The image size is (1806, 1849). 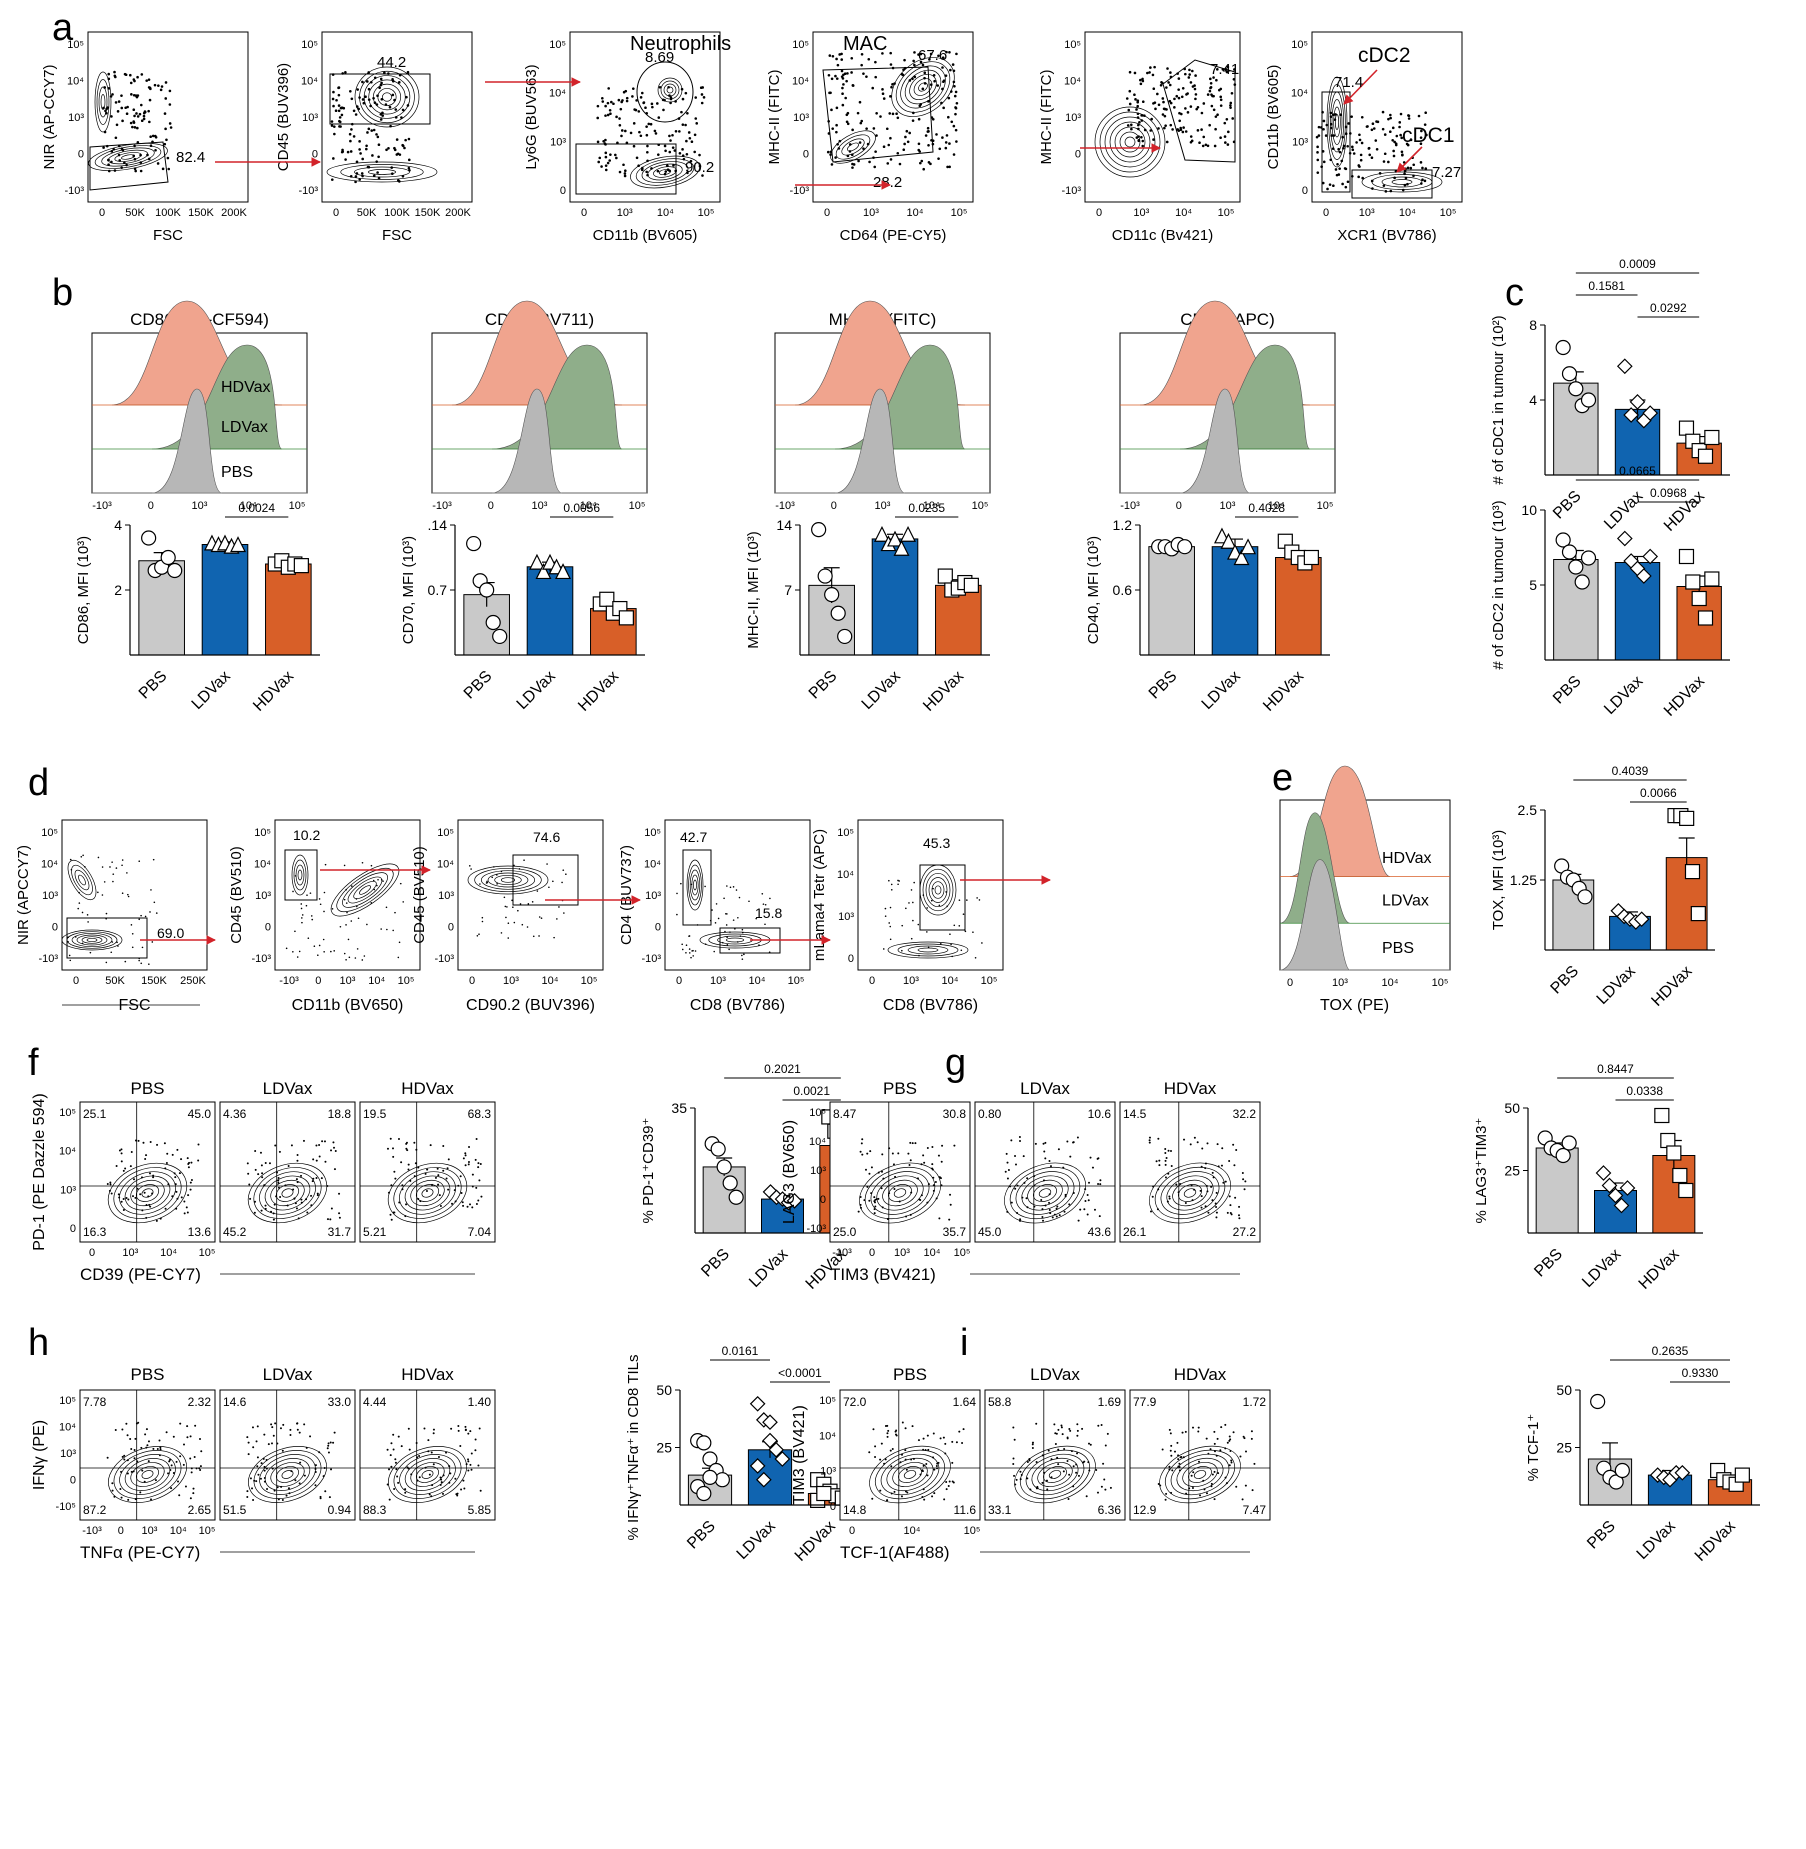 What do you see at coordinates (1163, 685) in the screenshot?
I see `category-label: PBS` at bounding box center [1163, 685].